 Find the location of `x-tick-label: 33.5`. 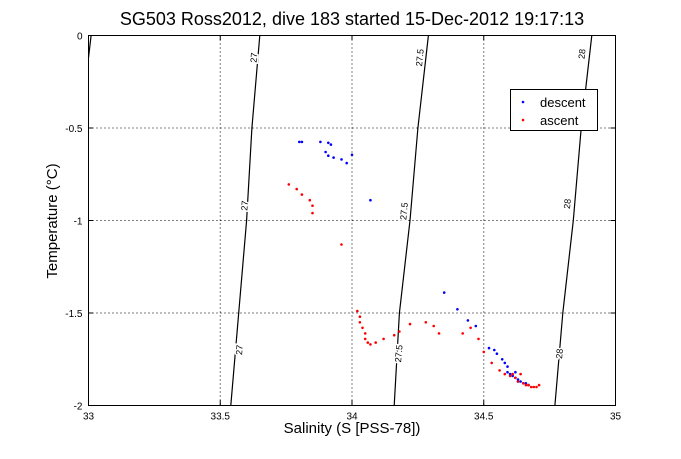

x-tick-label: 33.5 is located at coordinates (221, 417).